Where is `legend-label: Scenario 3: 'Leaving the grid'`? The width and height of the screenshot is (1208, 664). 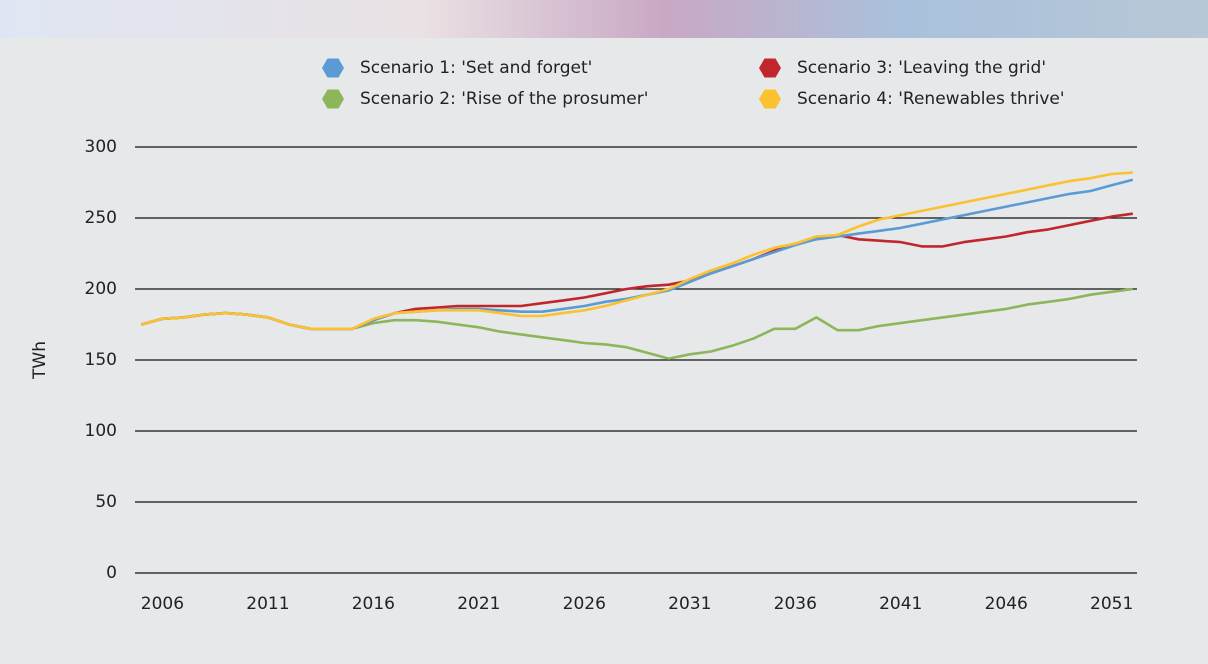 legend-label: Scenario 3: 'Leaving the grid' is located at coordinates (921, 68).